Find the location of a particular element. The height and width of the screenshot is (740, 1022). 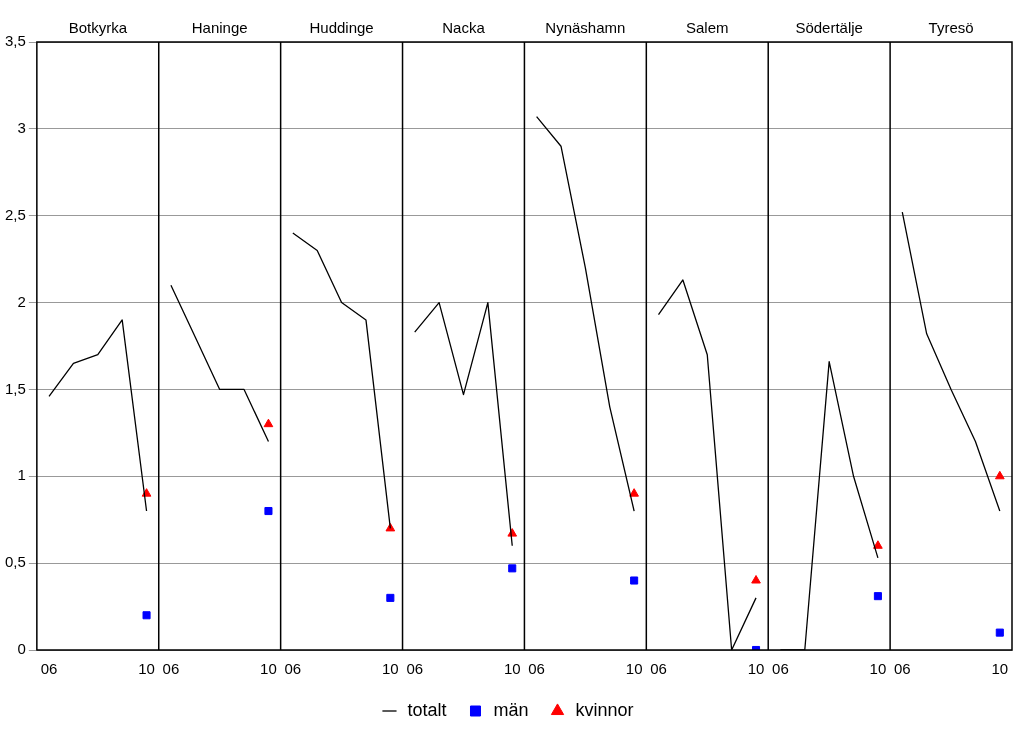

legend-label: totalt is located at coordinates (427, 709).